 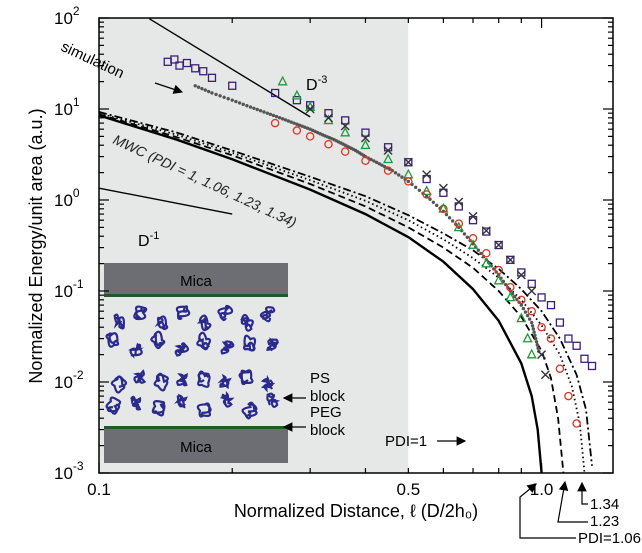 What do you see at coordinates (547, 511) in the screenshot?
I see `annotation-pdi-106-leader` at bounding box center [547, 511].